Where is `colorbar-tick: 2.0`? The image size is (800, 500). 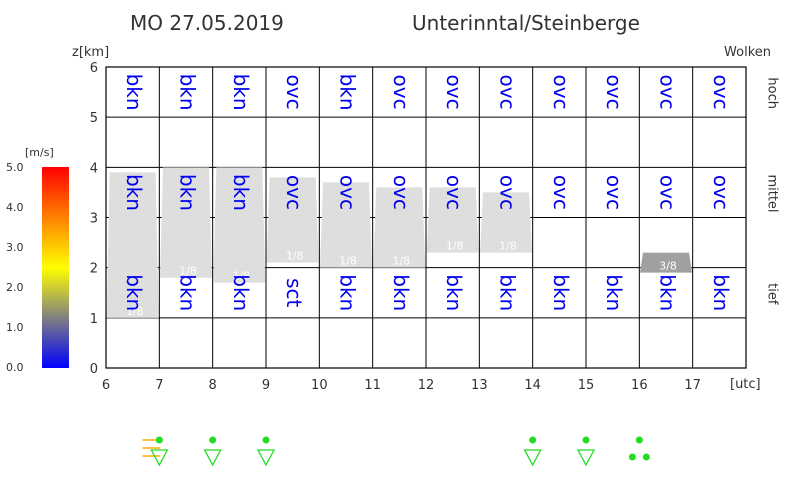
colorbar-tick: 2.0 is located at coordinates (15, 287).